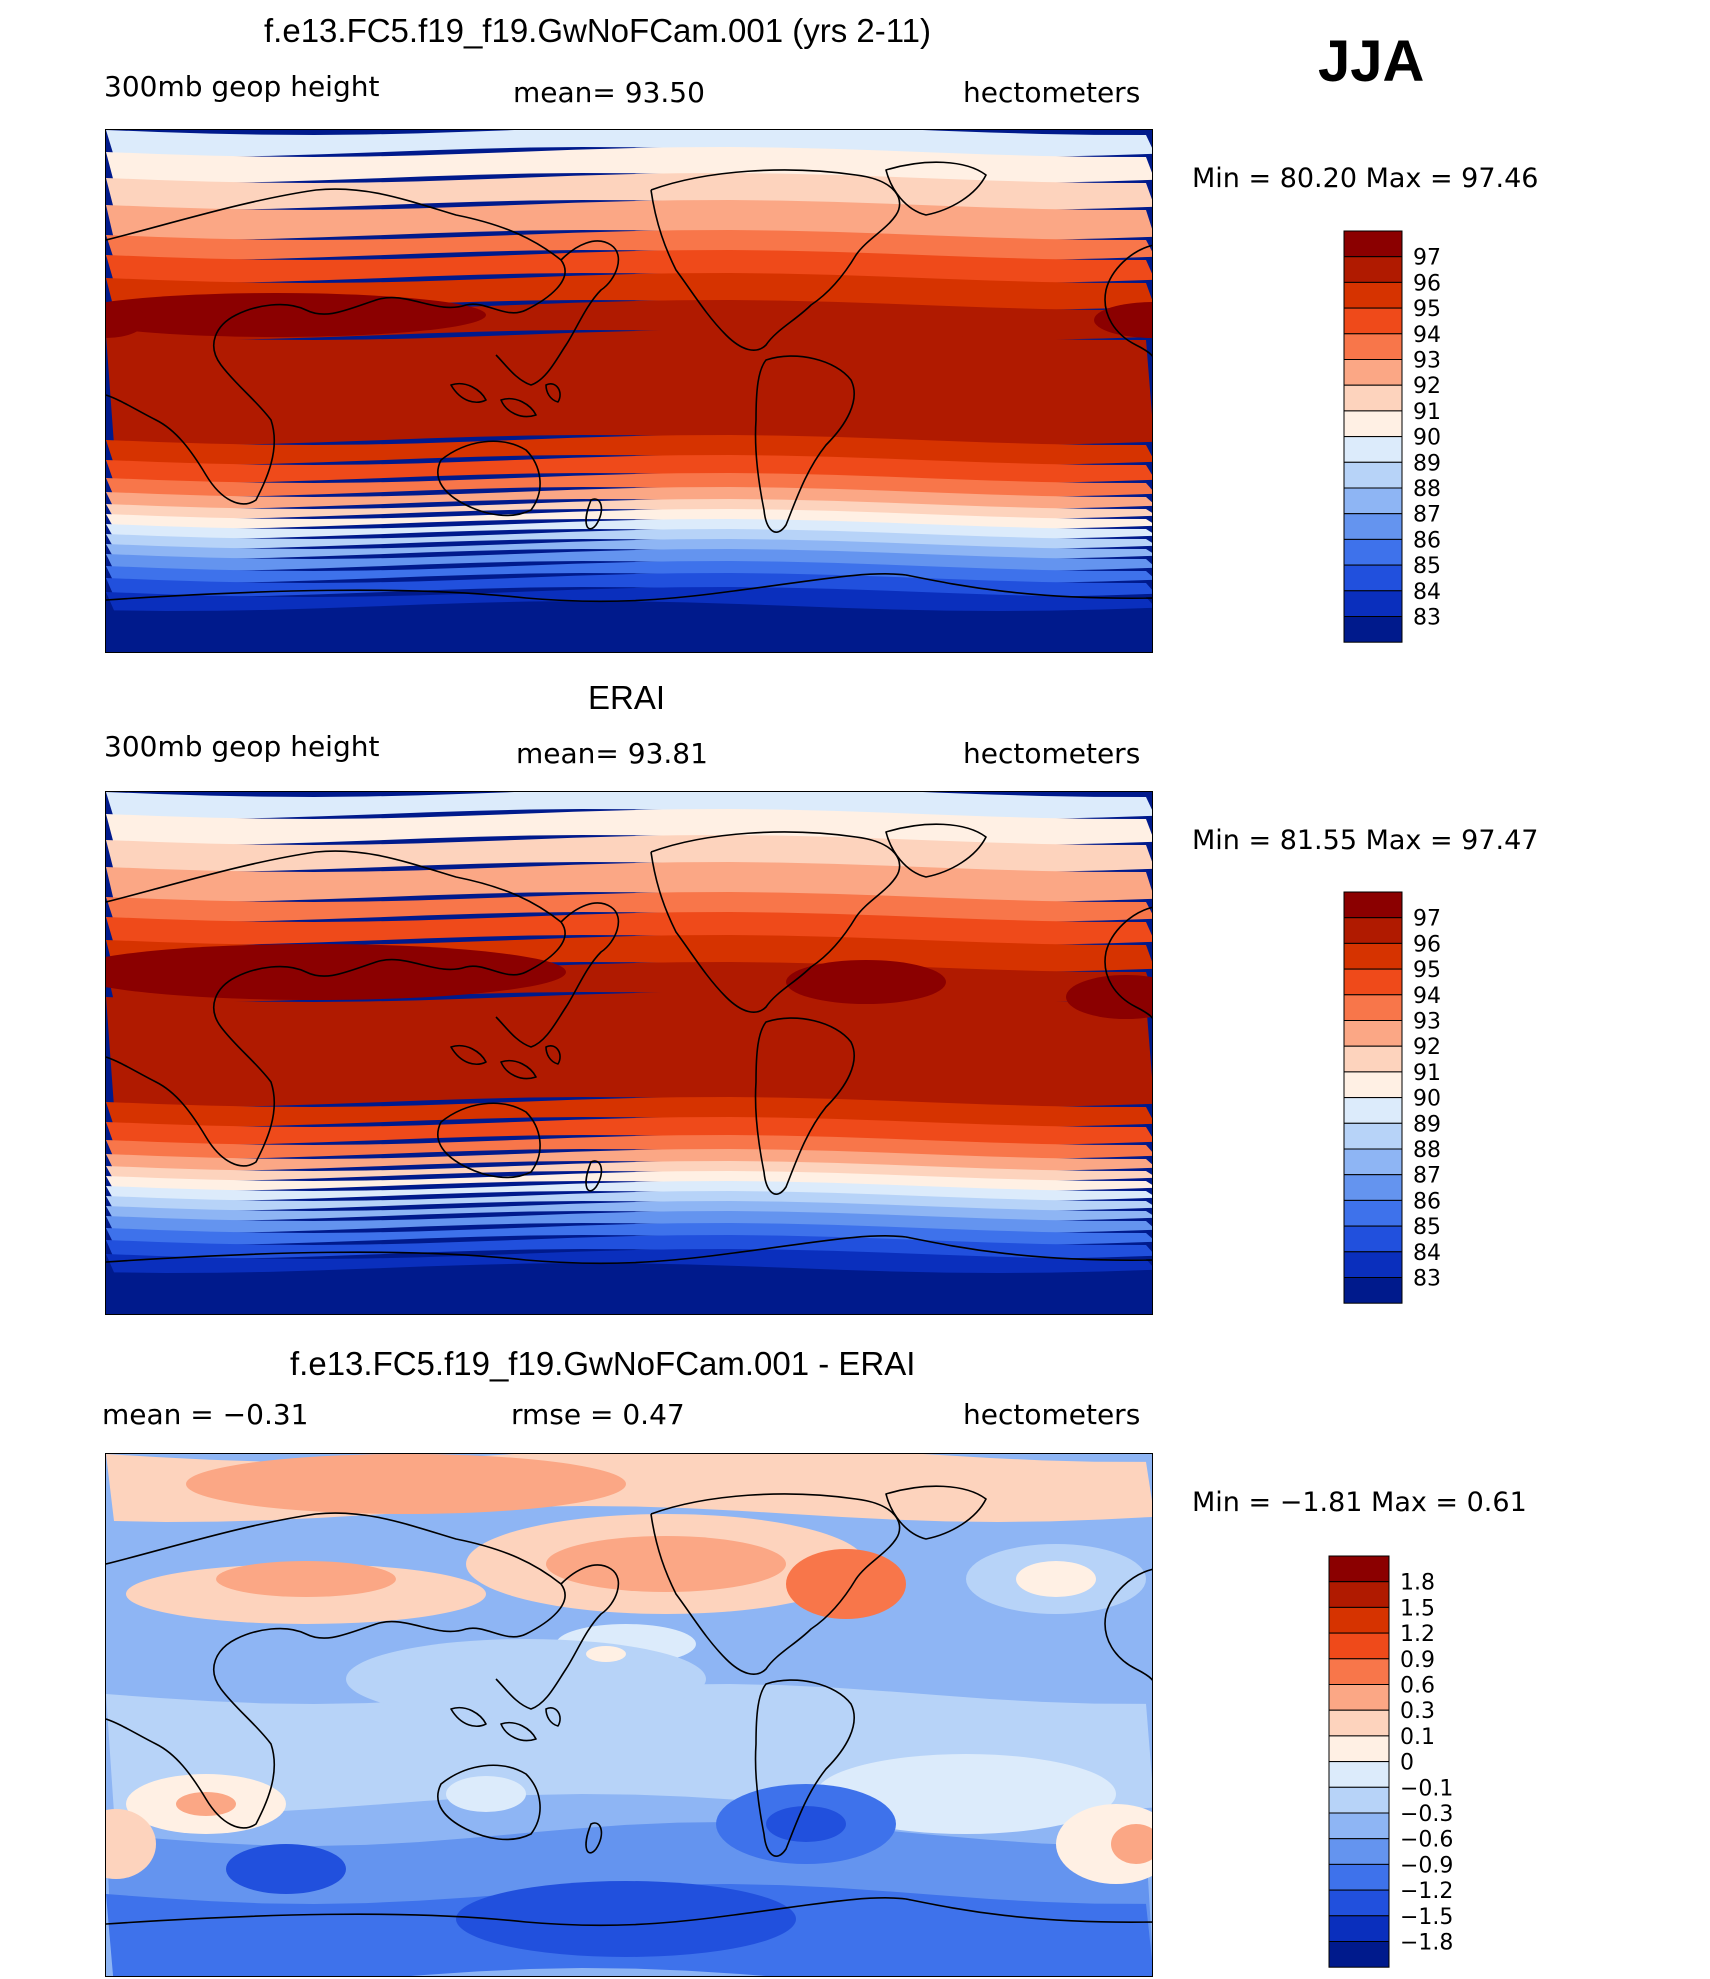 The width and height of the screenshot is (1710, 1979). Describe the element at coordinates (1052, 1414) in the screenshot. I see `panel-diff-units-label: hectometers` at that location.